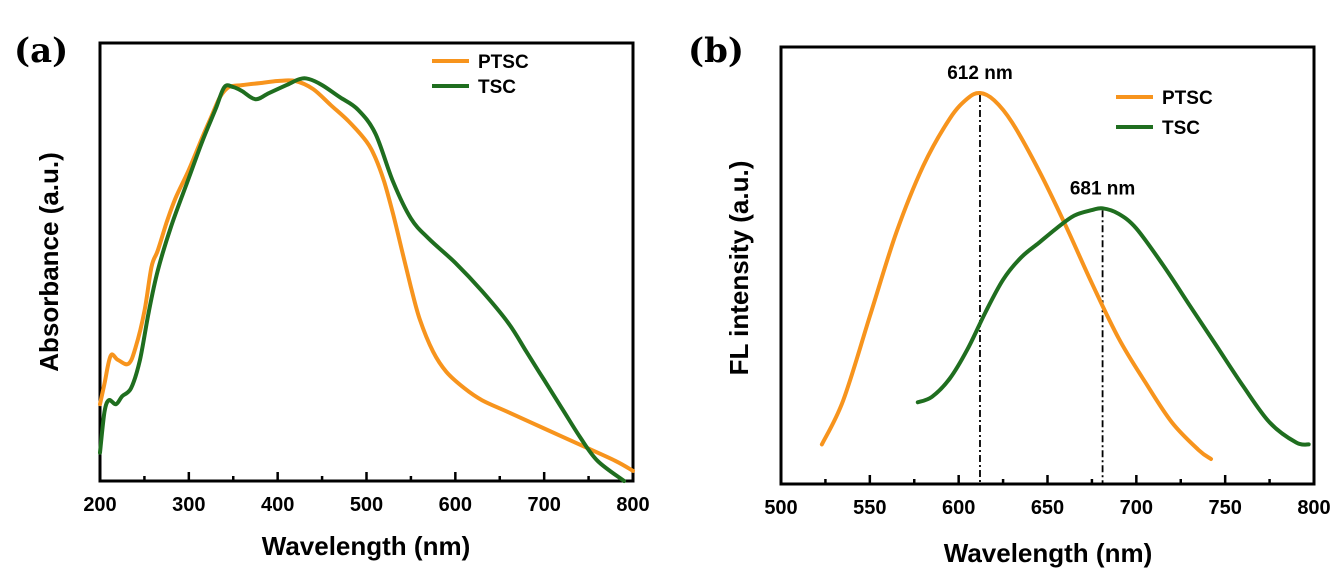 The width and height of the screenshot is (1336, 576). I want to click on x-tick-label-a-400: 400, so click(277, 505).